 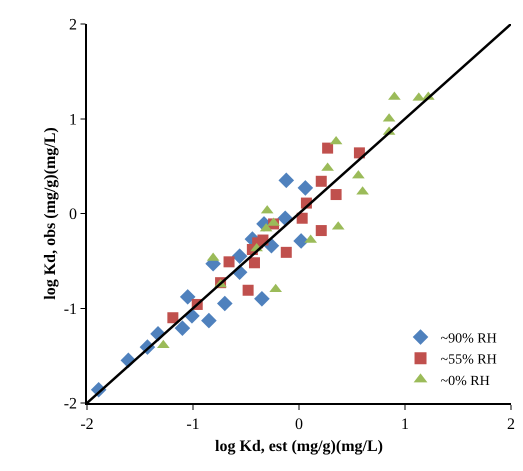 What do you see at coordinates (405, 424) in the screenshot?
I see `x-tick-label: 1` at bounding box center [405, 424].